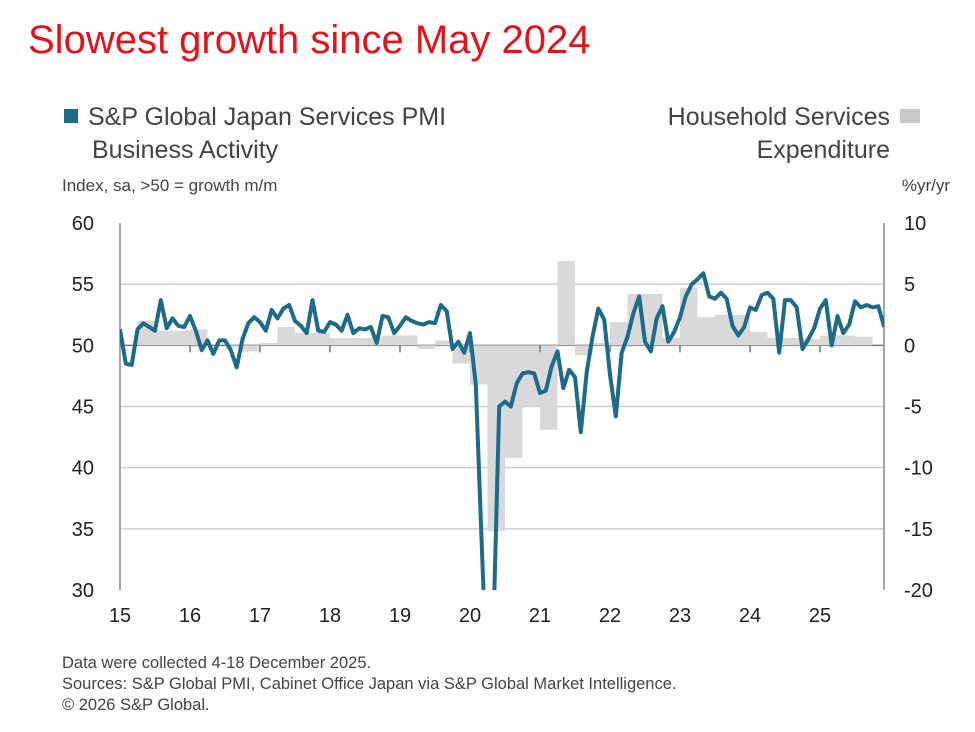  What do you see at coordinates (400, 616) in the screenshot?
I see `x-tick-label: 19` at bounding box center [400, 616].